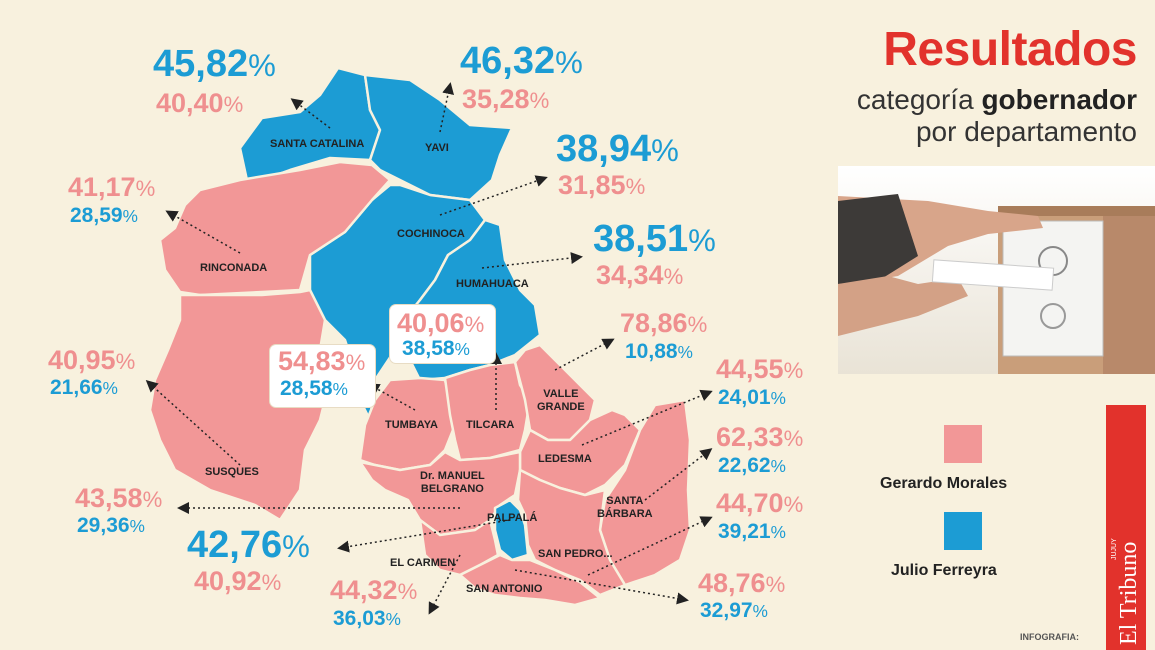 The image size is (1155, 650). Describe the element at coordinates (734, 610) in the screenshot. I see `san-antonio-ferreyra-pct: 32,97%` at that location.